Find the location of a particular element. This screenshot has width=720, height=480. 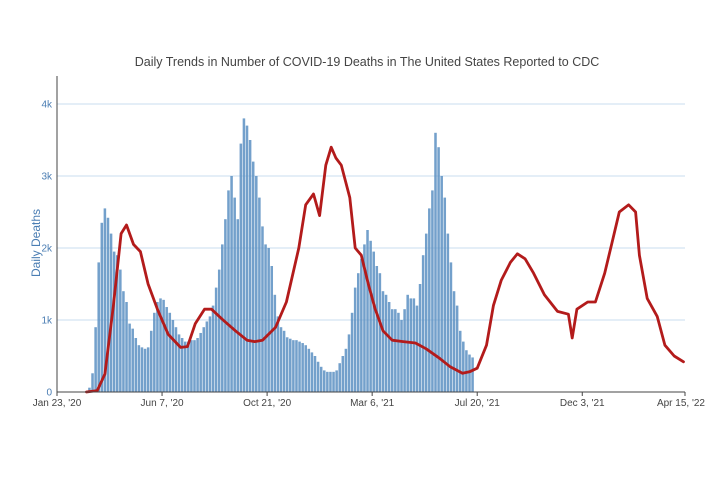

x-tick-label: Jul 20, '21 is located at coordinates (478, 403).